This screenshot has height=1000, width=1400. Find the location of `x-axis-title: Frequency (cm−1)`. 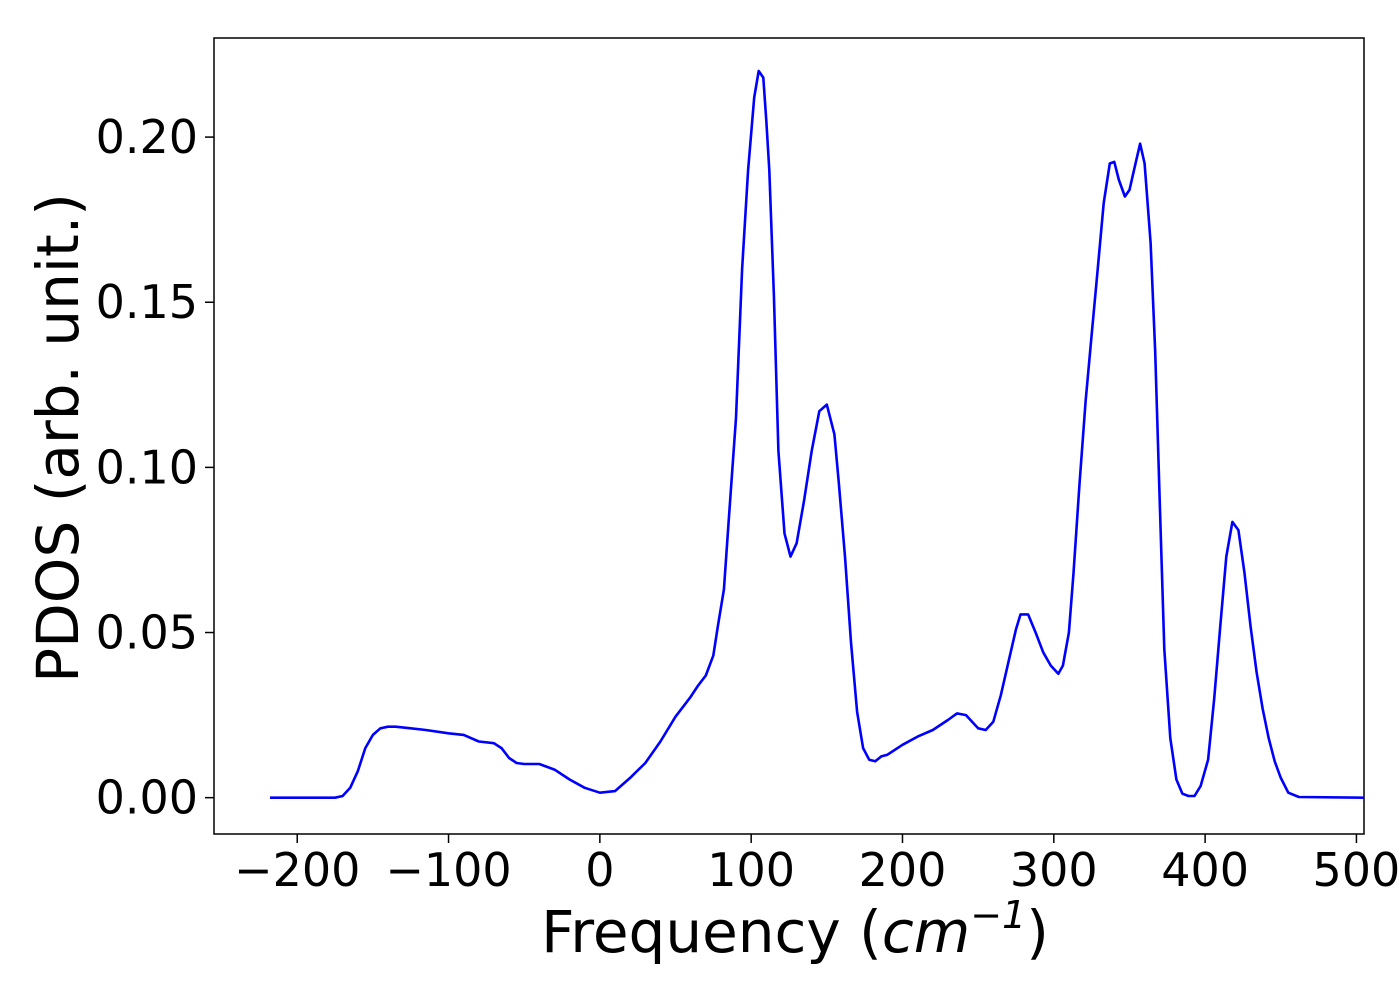

x-axis-title: Frequency (cm−1) is located at coordinates (795, 929).